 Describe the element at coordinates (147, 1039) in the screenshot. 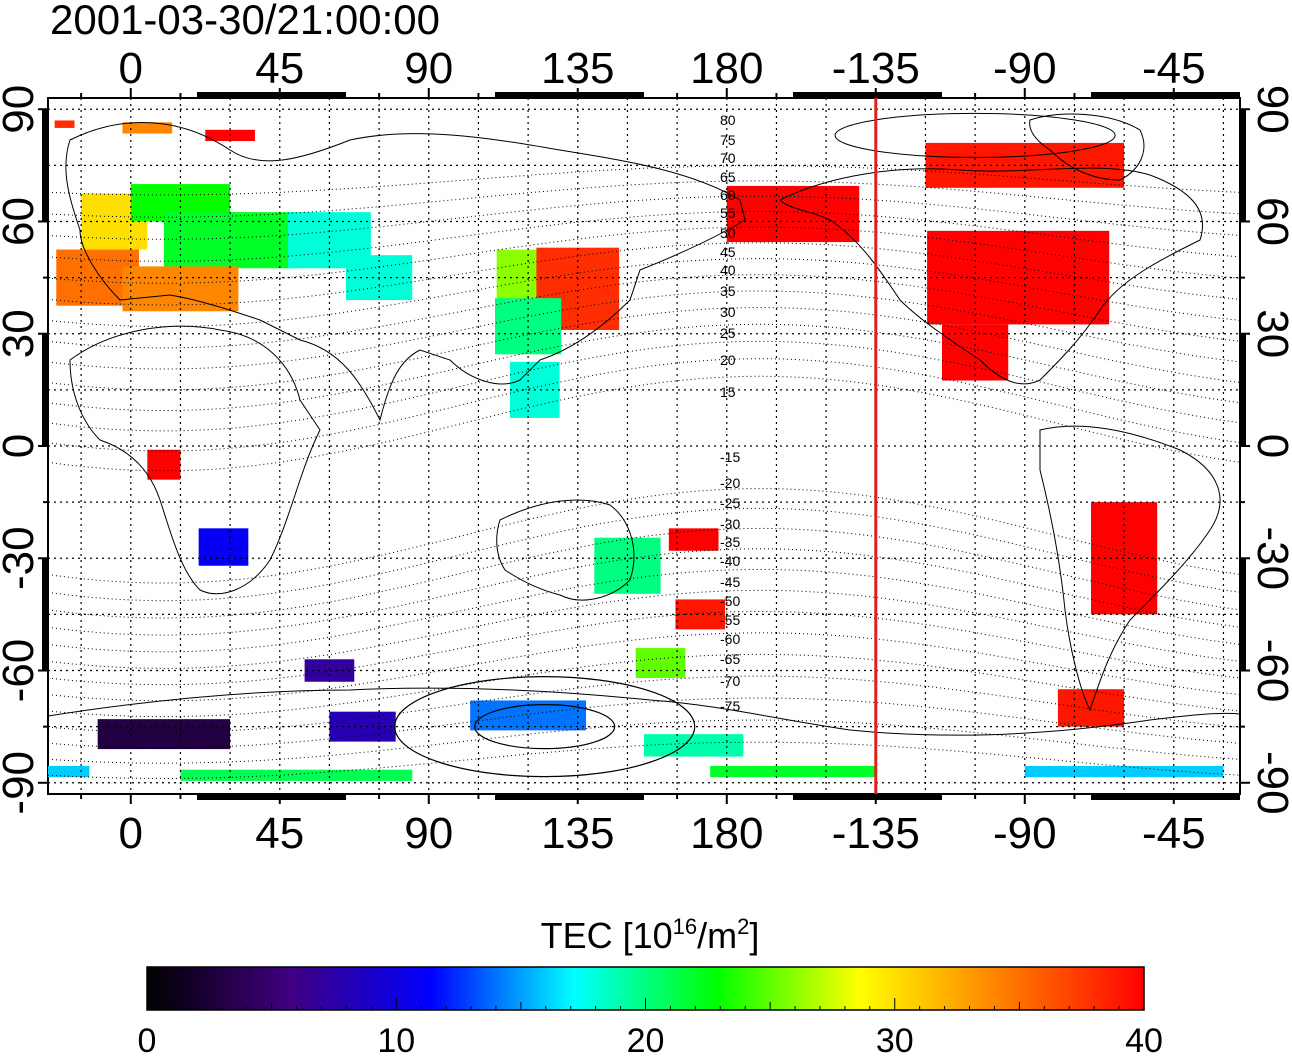

I see `colorbar-tick-label: 0` at that location.